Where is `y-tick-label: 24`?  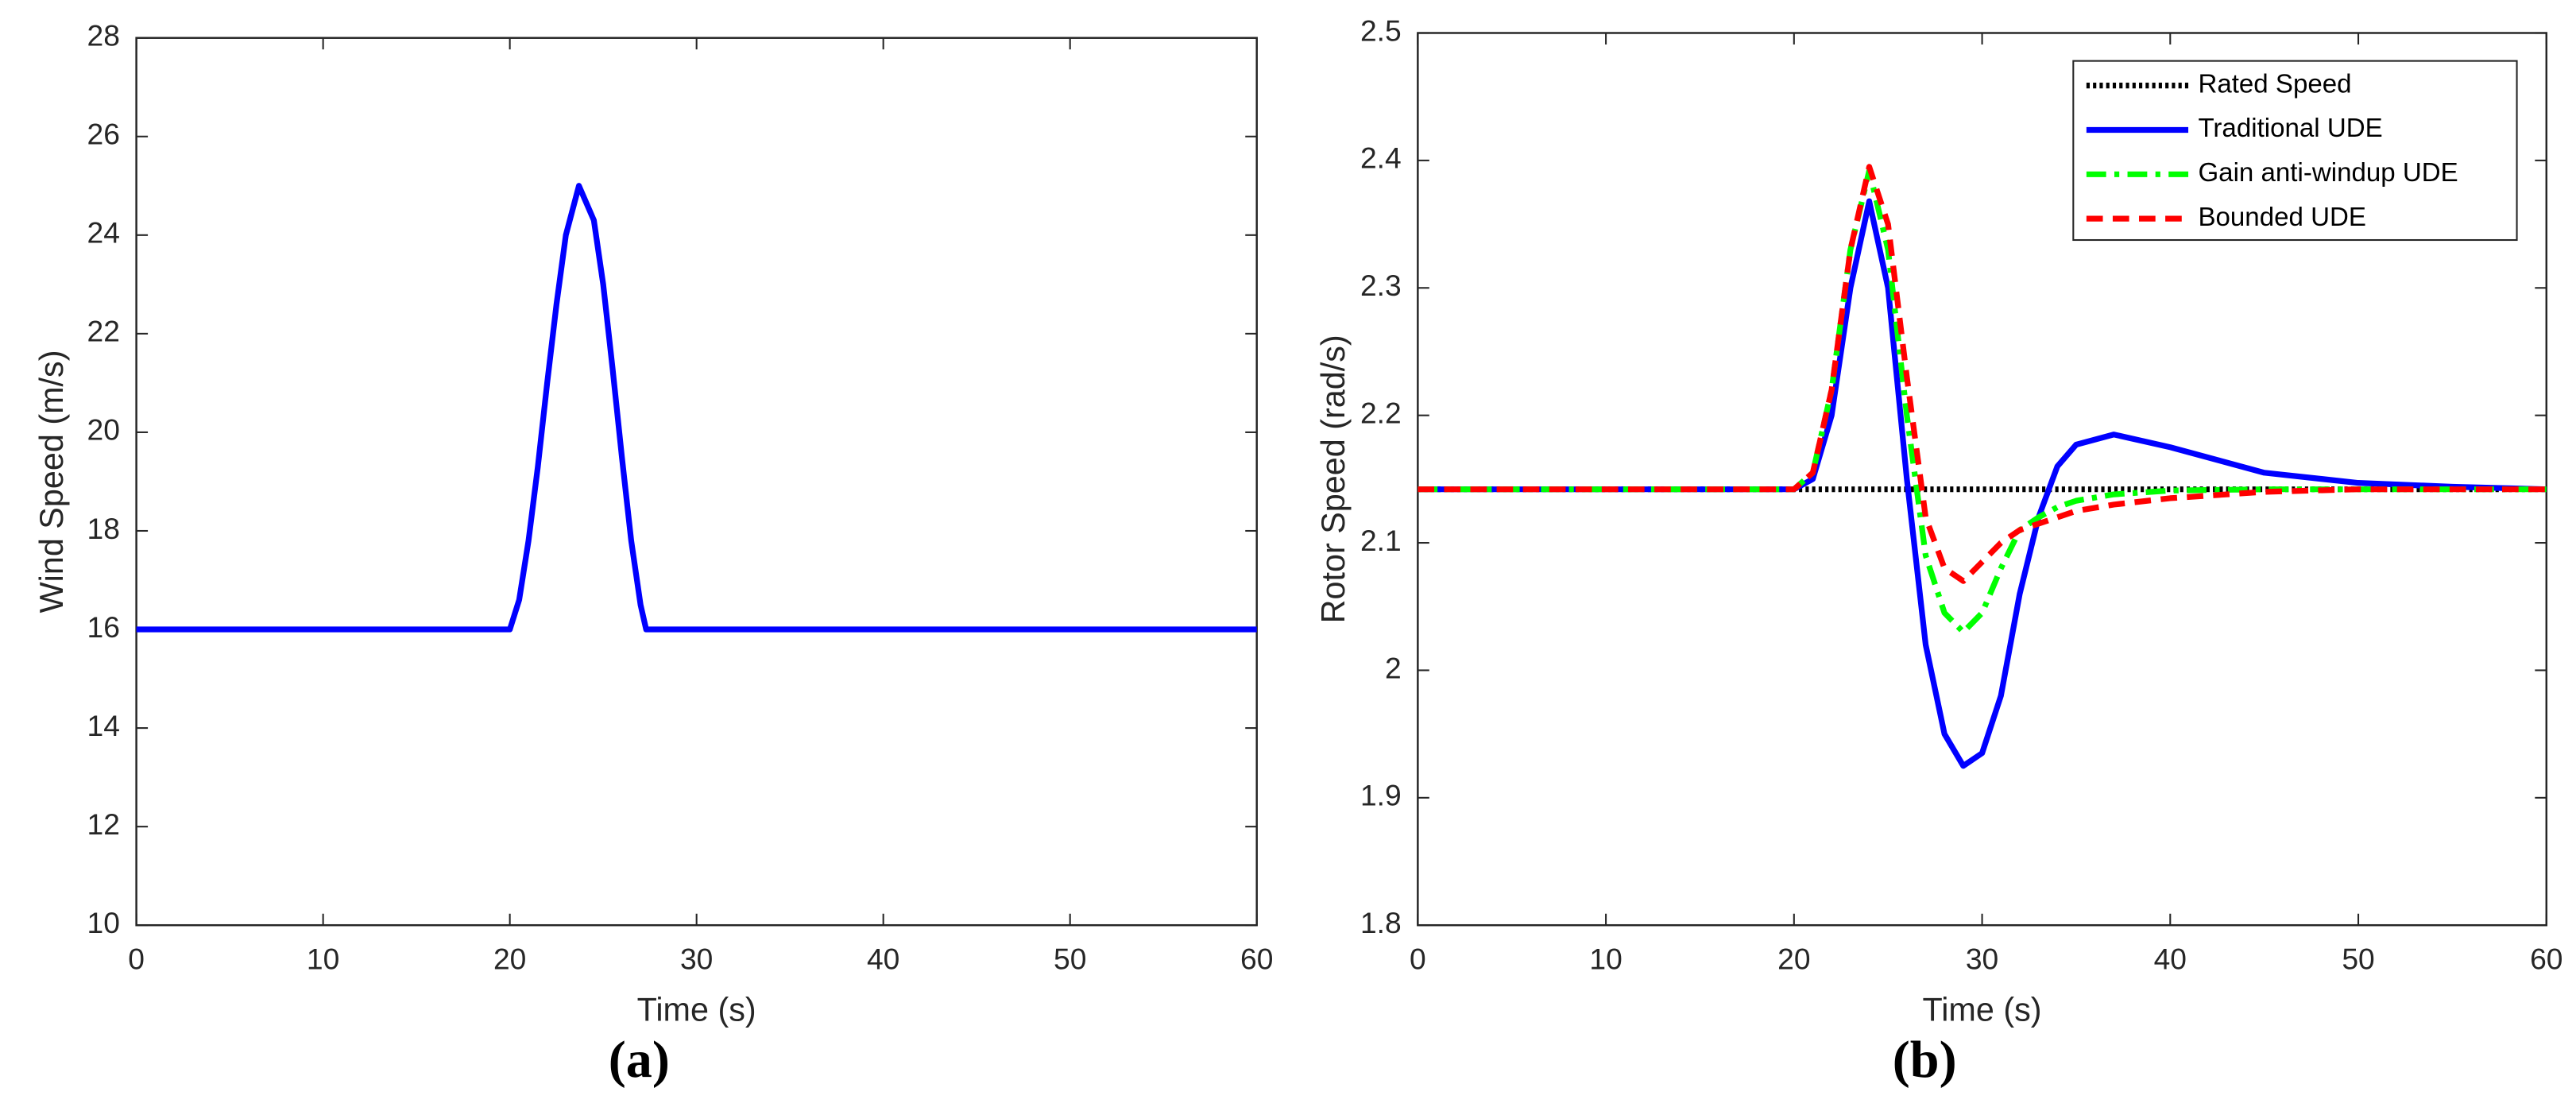
y-tick-label: 24 is located at coordinates (103, 233).